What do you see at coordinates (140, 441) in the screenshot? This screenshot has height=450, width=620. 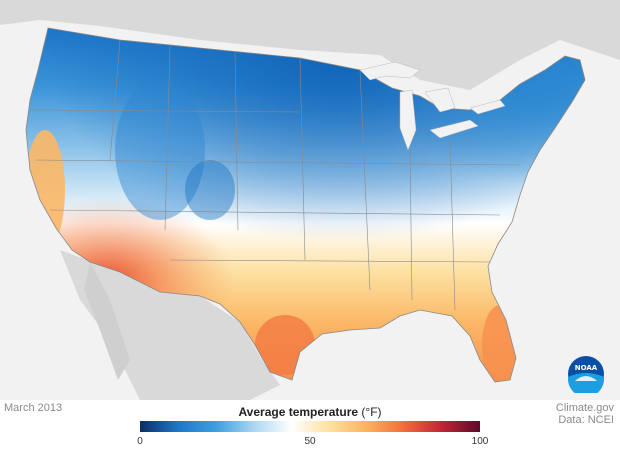 I see `legend-tick-min: 0` at bounding box center [140, 441].